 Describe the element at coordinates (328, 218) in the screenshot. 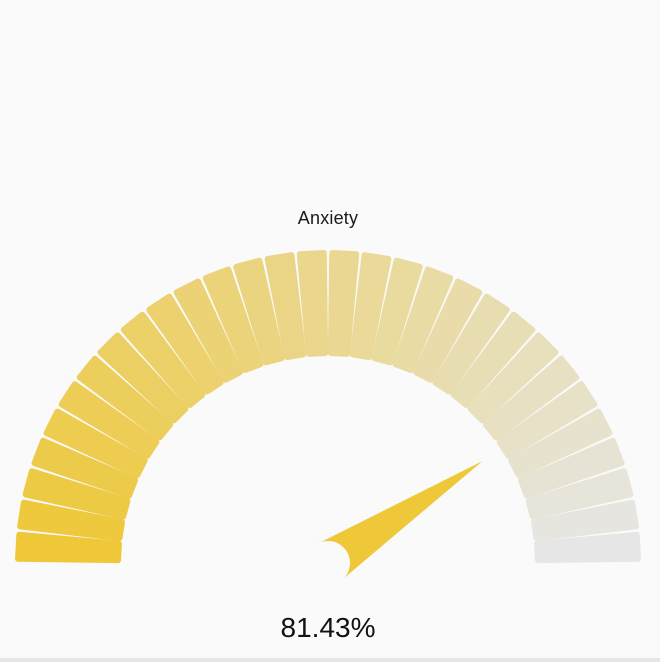

I see `gauge-title: Anxiety` at that location.